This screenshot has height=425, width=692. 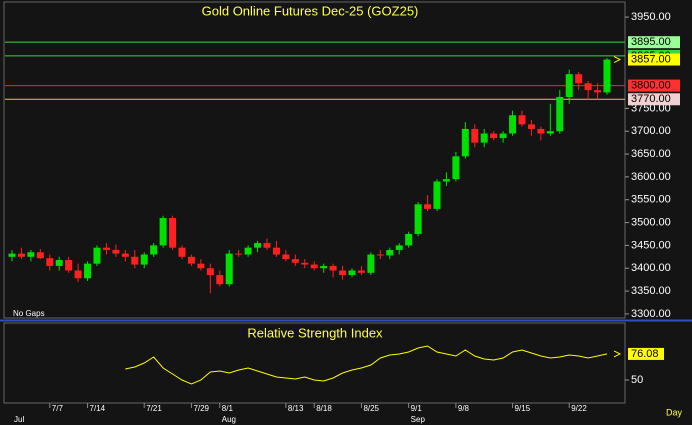 What do you see at coordinates (315, 332) in the screenshot?
I see `rsi-title: Relative Strength Index` at bounding box center [315, 332].